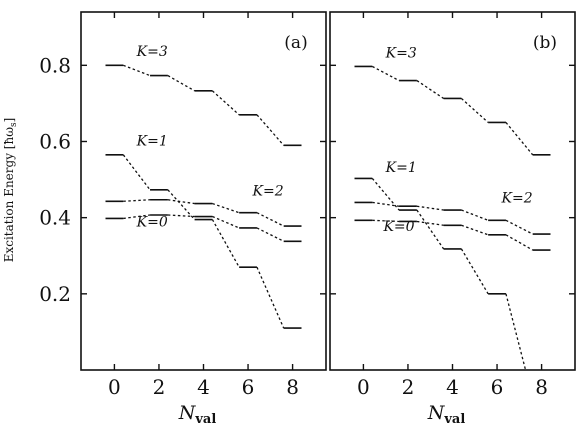 This screenshot has height=425, width=582. Describe the element at coordinates (152, 141) in the screenshot. I see `label-k1-a: K=1` at that location.